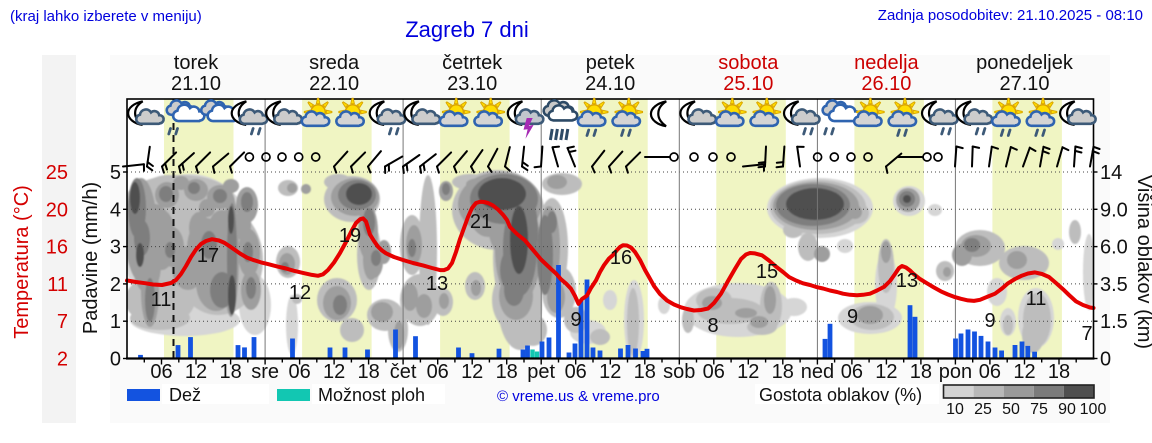  What do you see at coordinates (1093, 409) in the screenshot?
I see `svg-text: 100` at bounding box center [1093, 409].